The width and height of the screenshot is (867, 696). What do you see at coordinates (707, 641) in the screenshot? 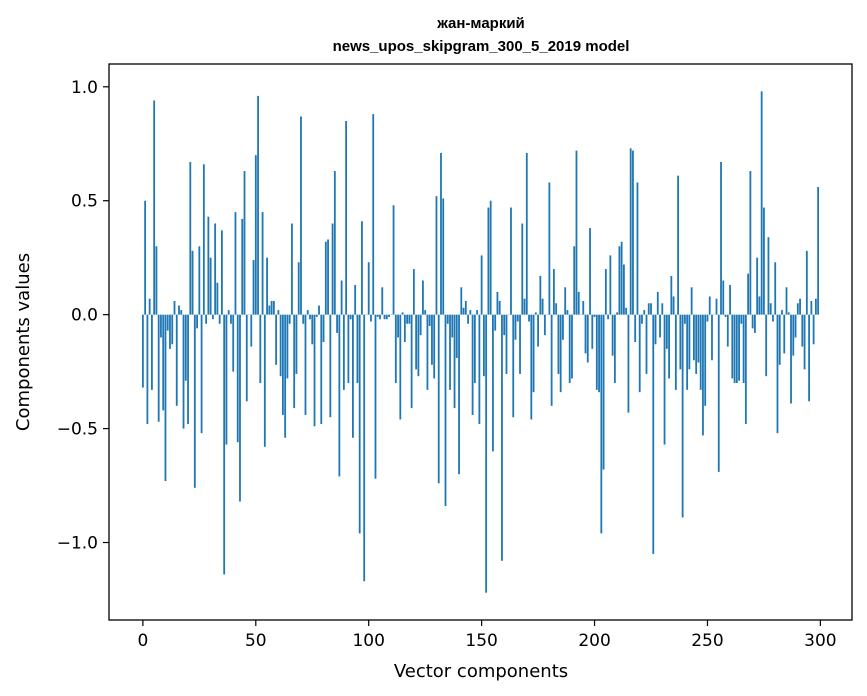
I see `x-tick-label: 250` at bounding box center [707, 641].